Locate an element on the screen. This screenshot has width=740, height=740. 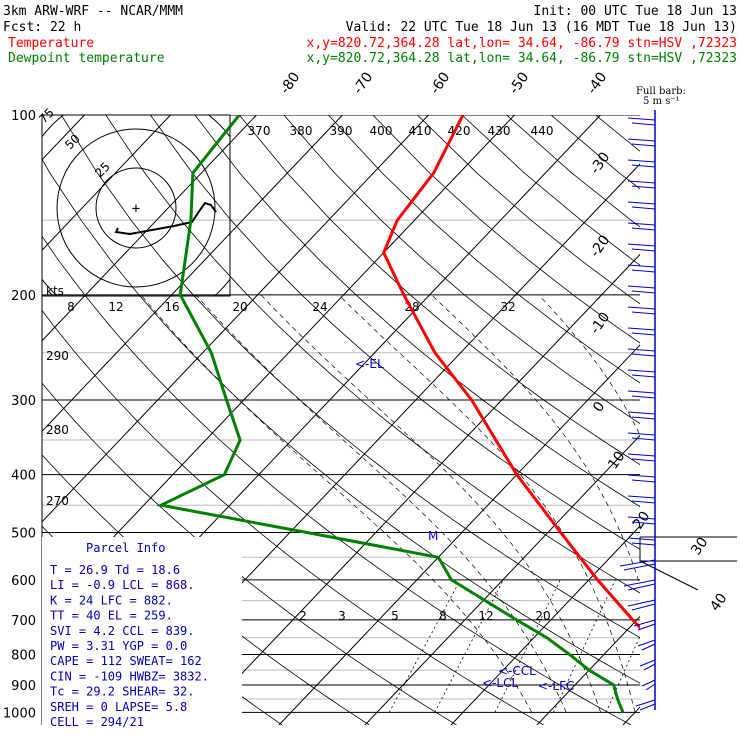
pressure-tick-200: 200 is located at coordinates (23, 296).